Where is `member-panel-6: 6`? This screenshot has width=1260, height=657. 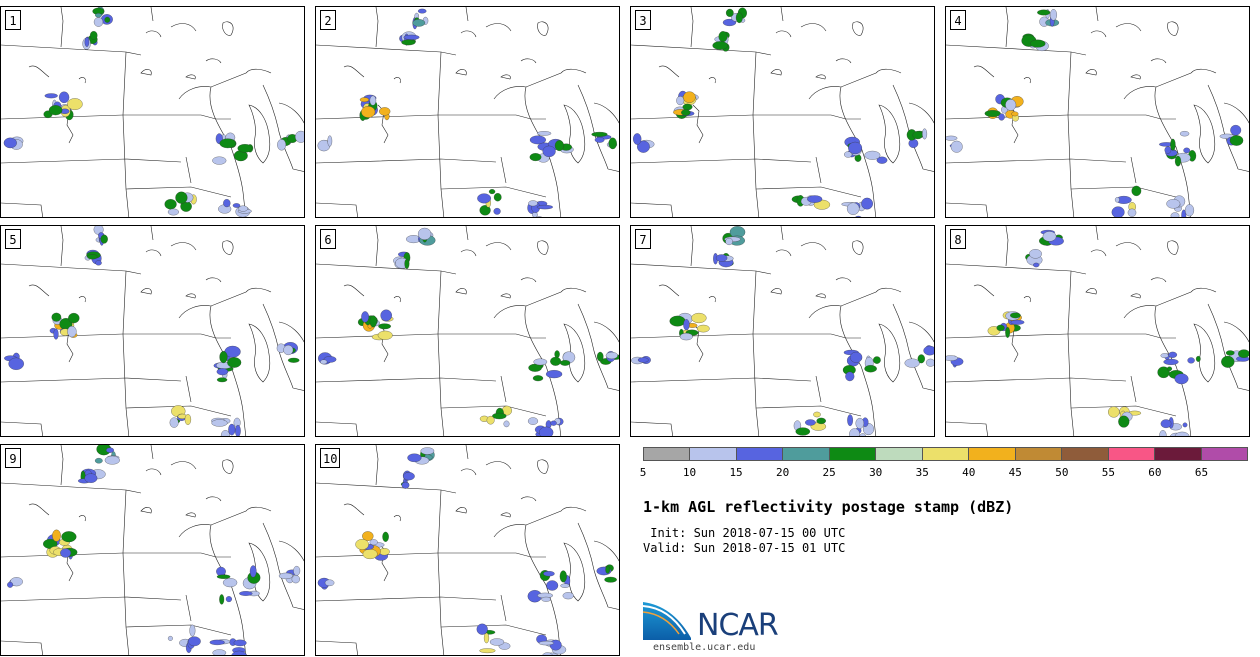 member-panel-6: 6 is located at coordinates (467, 331).